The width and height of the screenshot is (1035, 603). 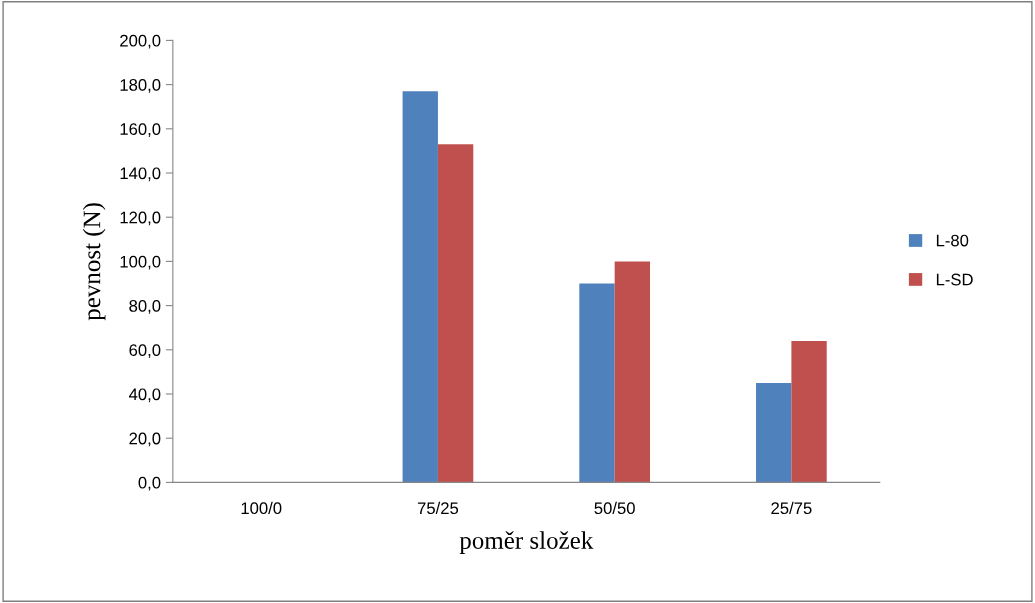 I want to click on y-tick-label: 60,0, so click(x=145, y=351).